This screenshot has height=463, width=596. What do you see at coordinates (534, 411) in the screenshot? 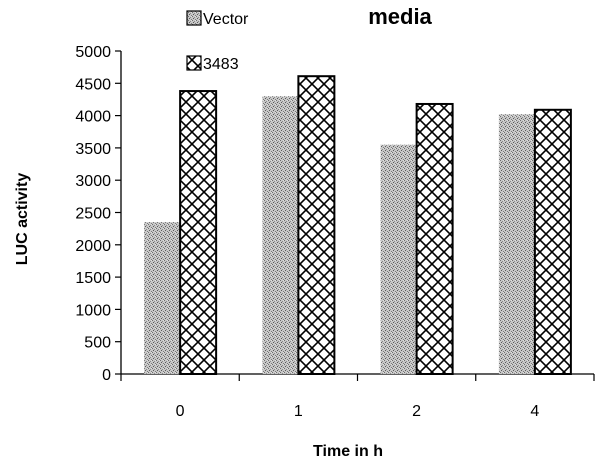
I see `x-tick-label: 4` at bounding box center [534, 411].